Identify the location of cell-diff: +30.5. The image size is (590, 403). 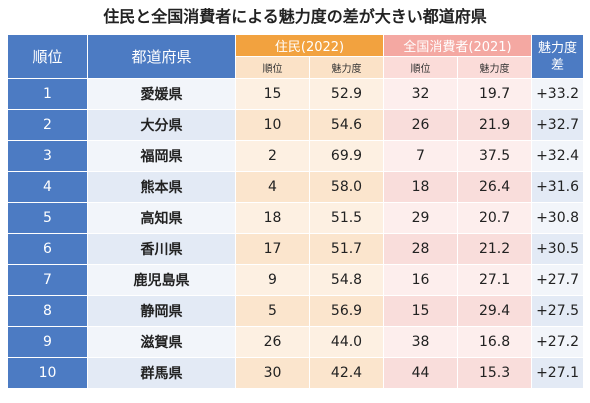
(558, 249).